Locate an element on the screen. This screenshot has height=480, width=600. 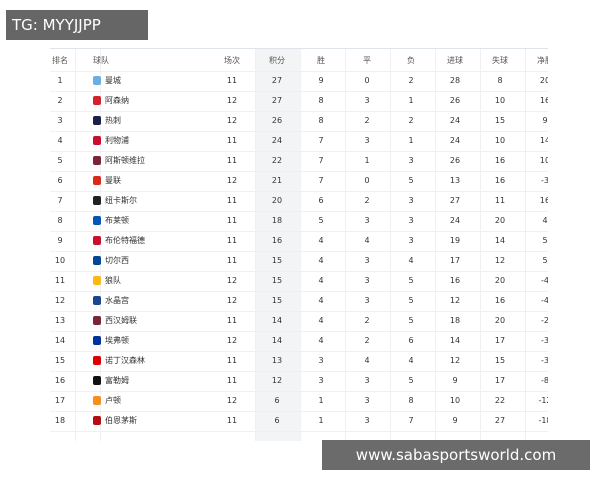
stat-cell: -3 is located at coordinates (544, 180).